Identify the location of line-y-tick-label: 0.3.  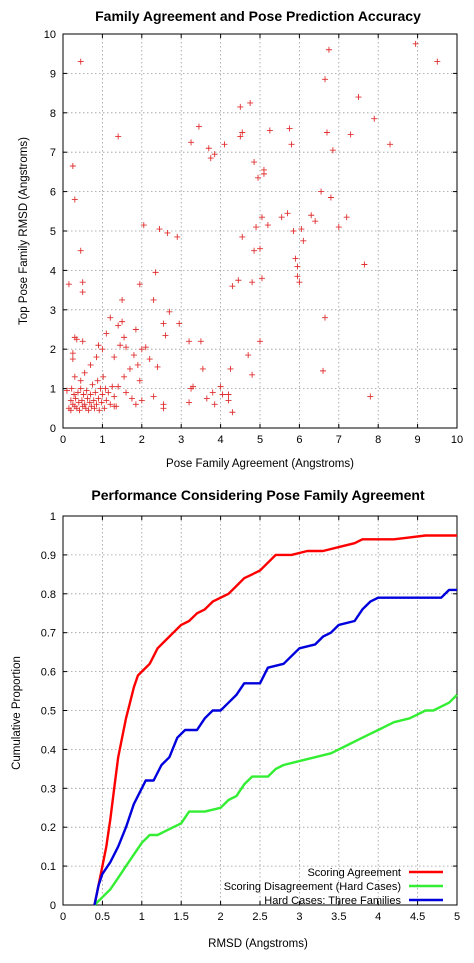
(48, 789).